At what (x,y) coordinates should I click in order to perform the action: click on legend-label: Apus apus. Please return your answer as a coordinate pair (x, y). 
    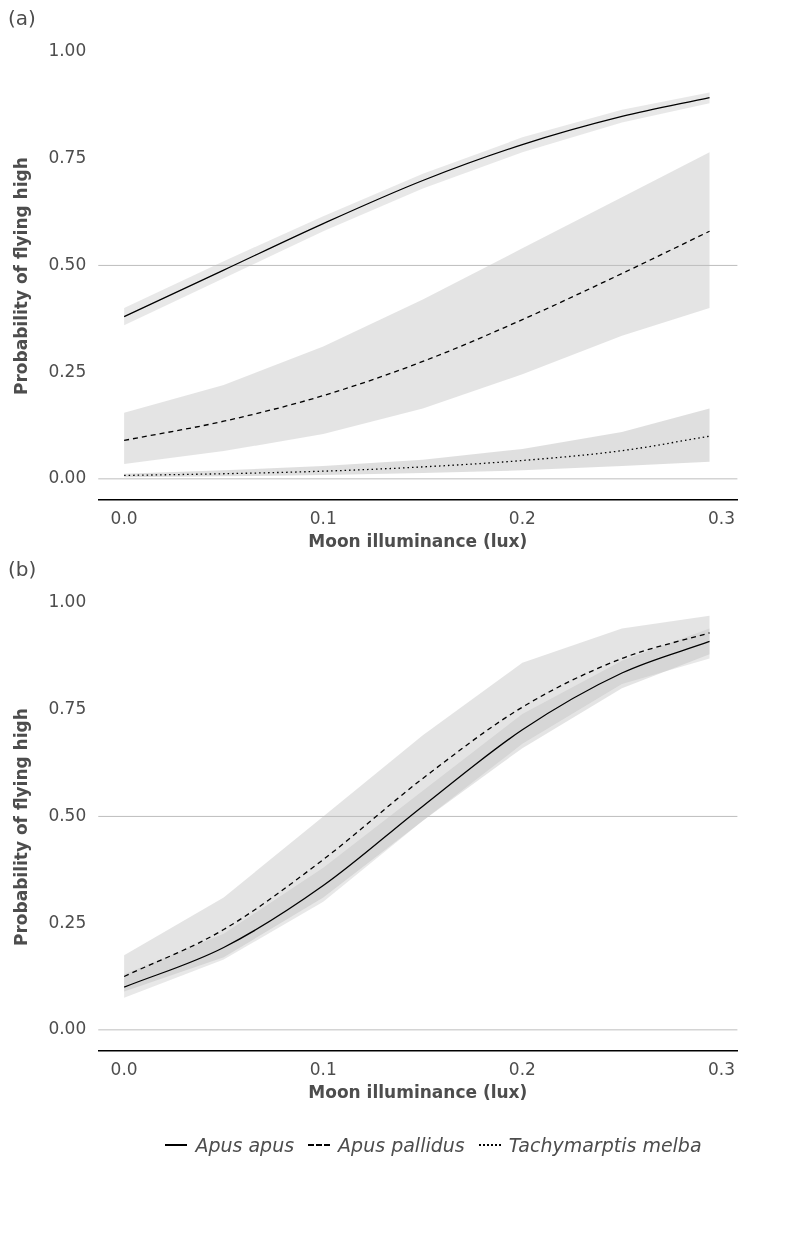
    Looking at the image, I should click on (245, 1145).